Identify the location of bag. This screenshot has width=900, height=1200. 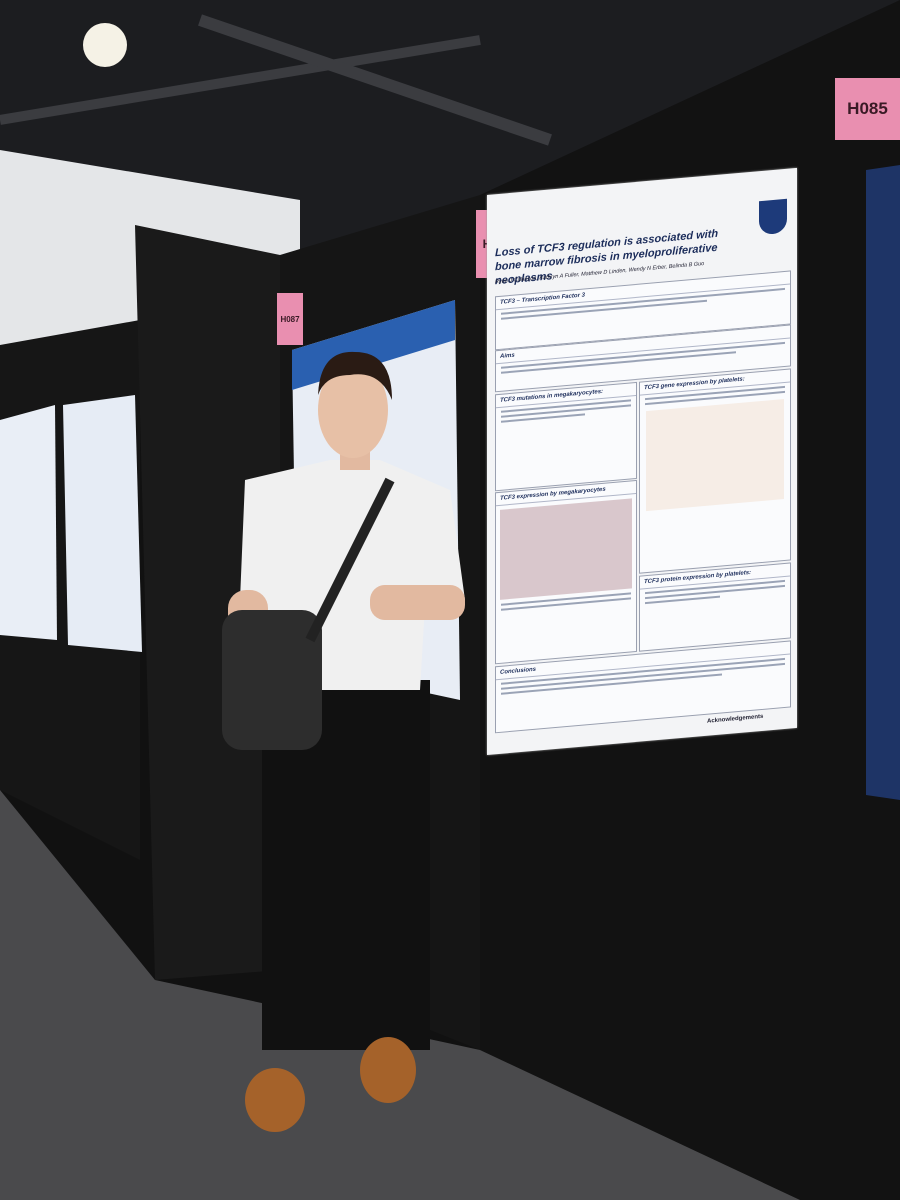
(272, 680).